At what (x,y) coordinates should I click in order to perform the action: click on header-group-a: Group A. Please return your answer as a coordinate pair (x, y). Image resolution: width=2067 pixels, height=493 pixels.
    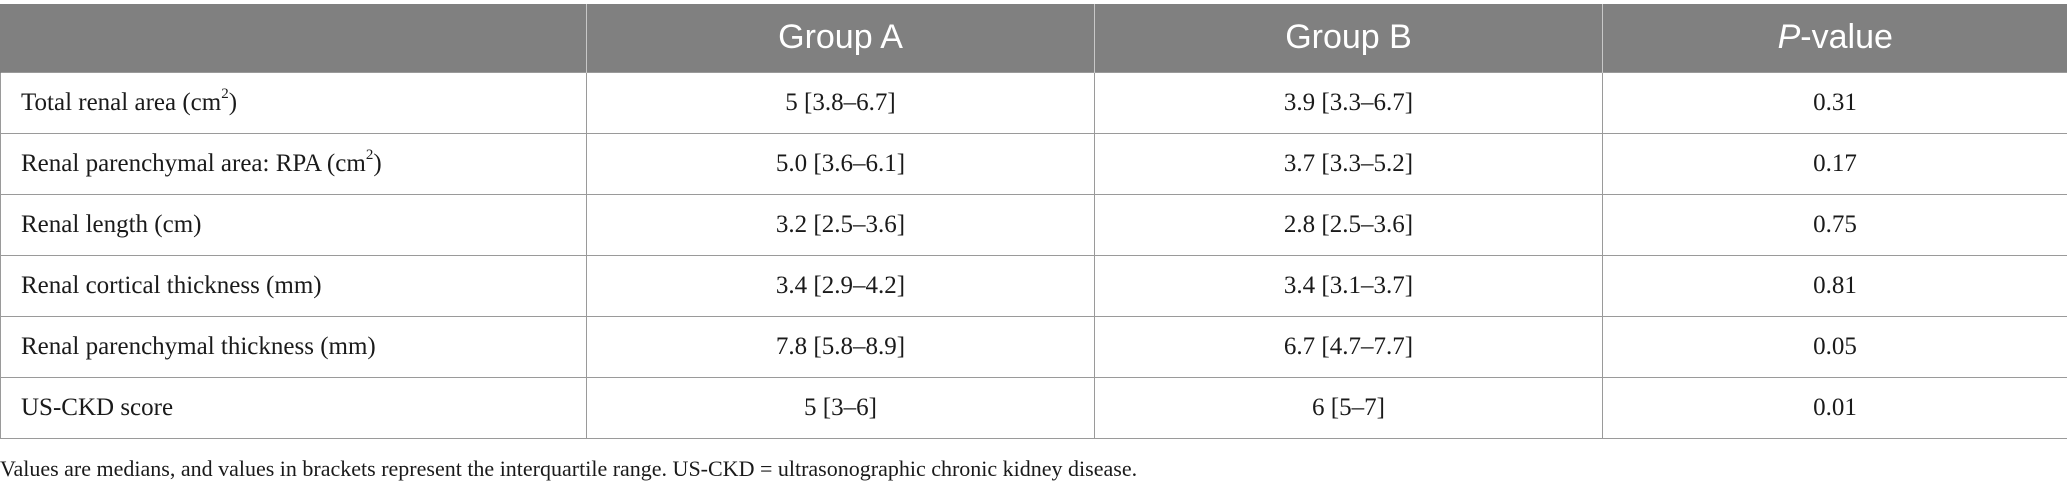
    Looking at the image, I should click on (840, 38).